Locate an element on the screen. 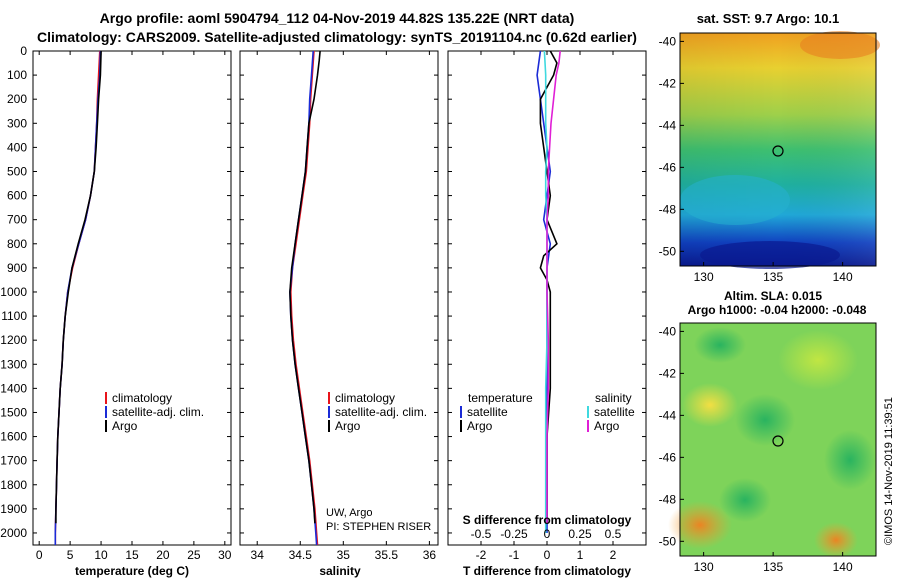  depth-tick-label: 1200 is located at coordinates (13, 340).